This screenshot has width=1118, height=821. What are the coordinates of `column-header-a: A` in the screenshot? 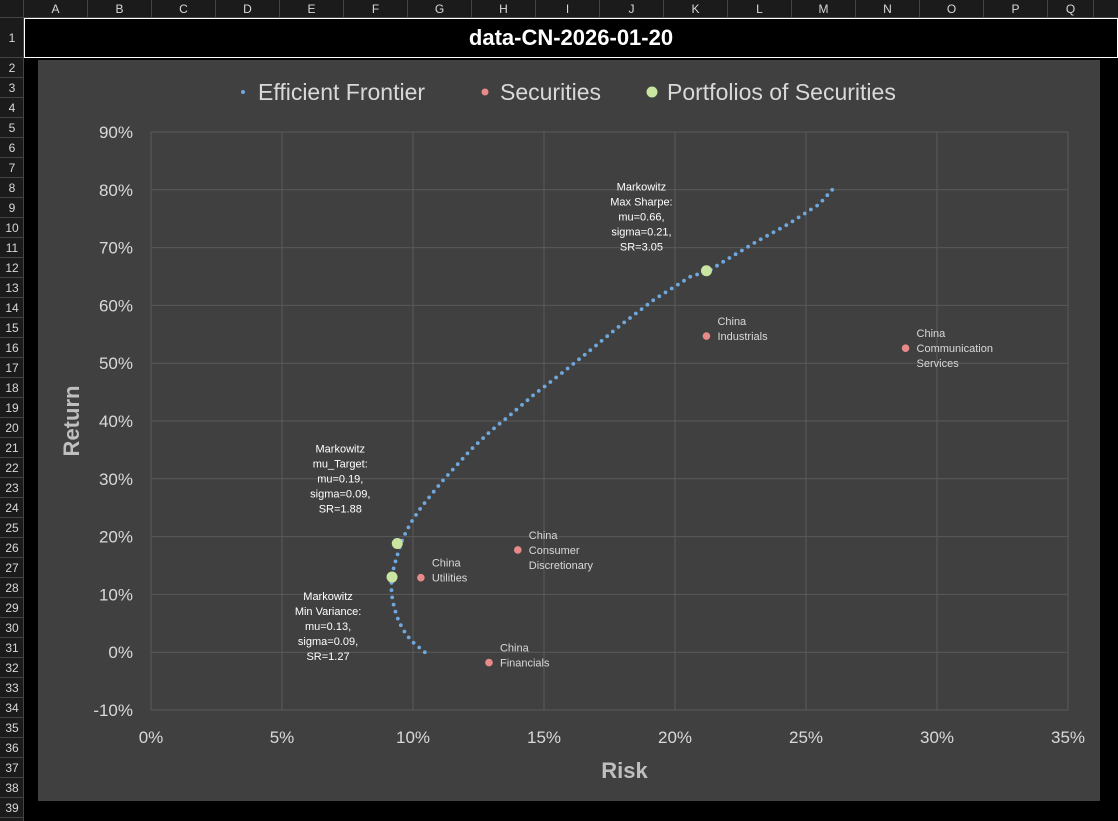 It's located at (56, 9).